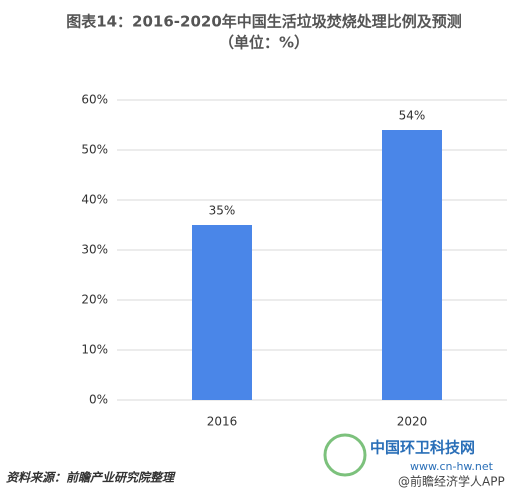  What do you see at coordinates (222, 422) in the screenshot?
I see `x-tick-label: 2016` at bounding box center [222, 422].